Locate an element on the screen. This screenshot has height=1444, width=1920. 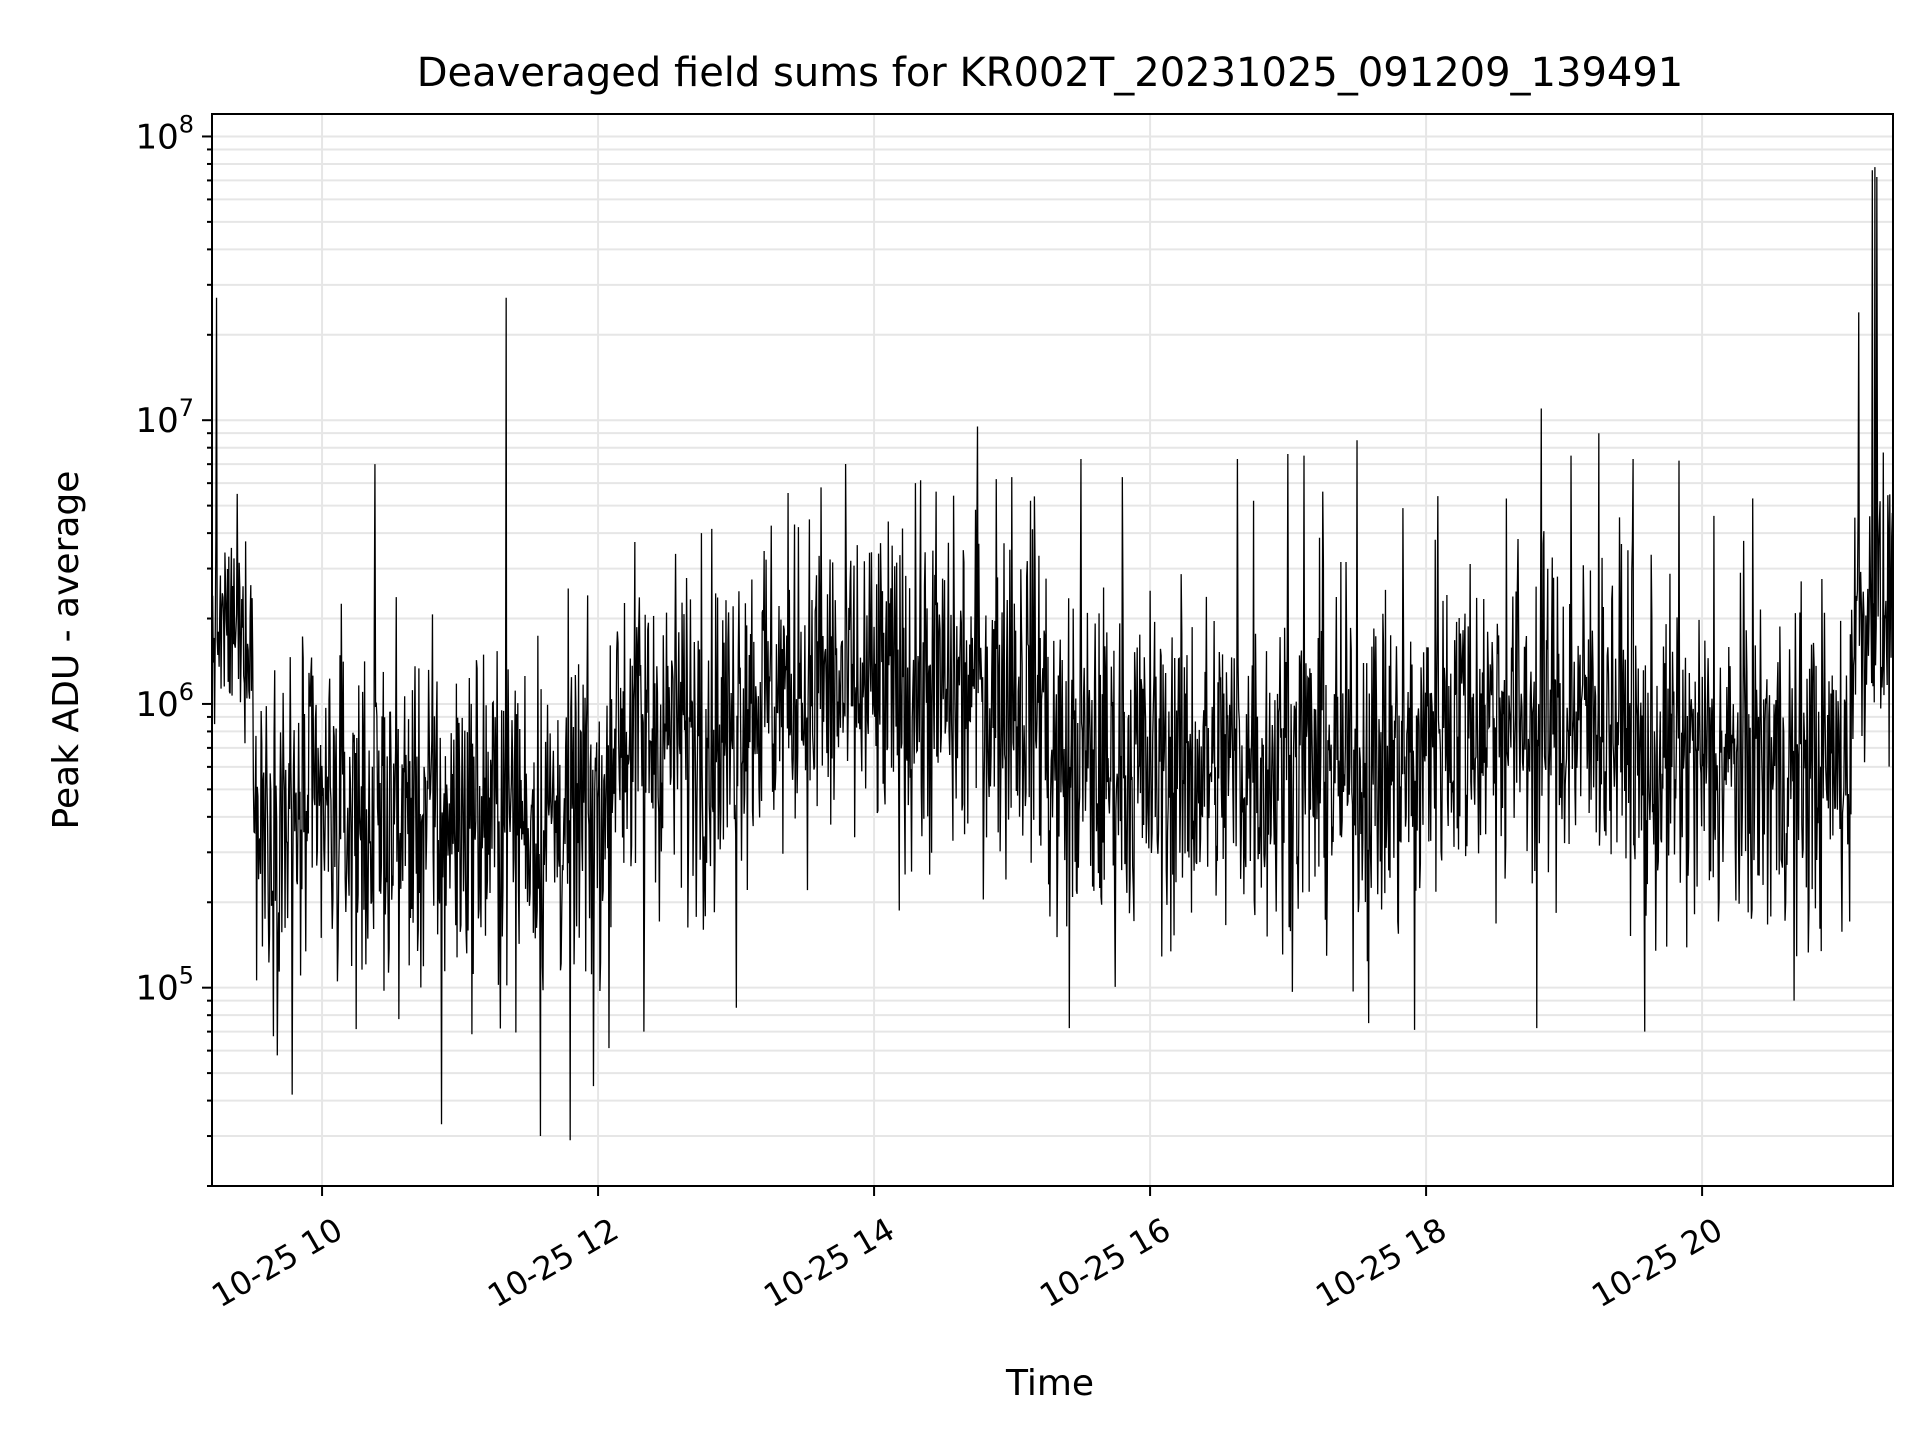
y-axis-label: Peak ADU - average is located at coordinates (66, 650).